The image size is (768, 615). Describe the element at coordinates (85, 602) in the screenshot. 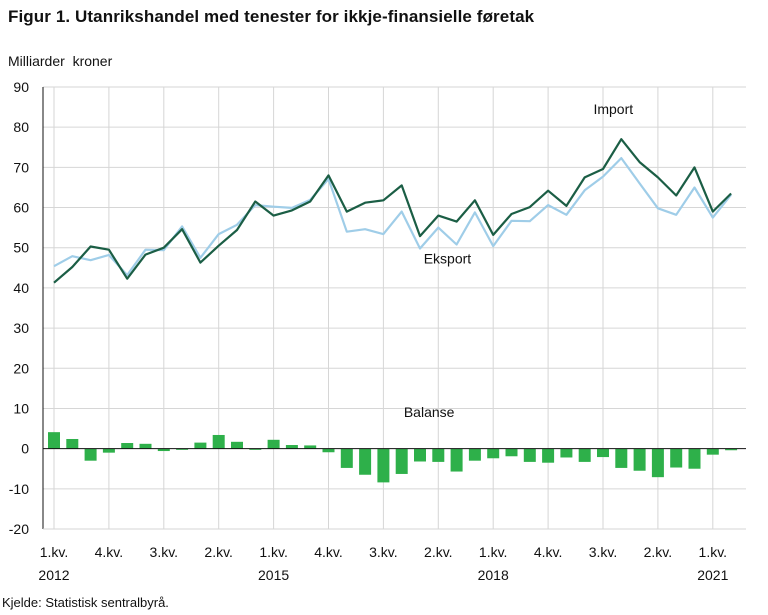

I see `source-note: Kjelde: Statistisk sentralbyrå.` at that location.